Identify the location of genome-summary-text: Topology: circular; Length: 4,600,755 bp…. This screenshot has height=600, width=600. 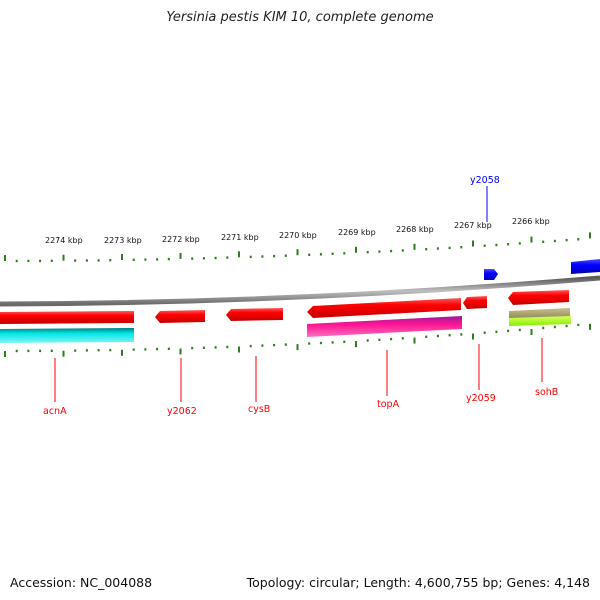
(418, 582).